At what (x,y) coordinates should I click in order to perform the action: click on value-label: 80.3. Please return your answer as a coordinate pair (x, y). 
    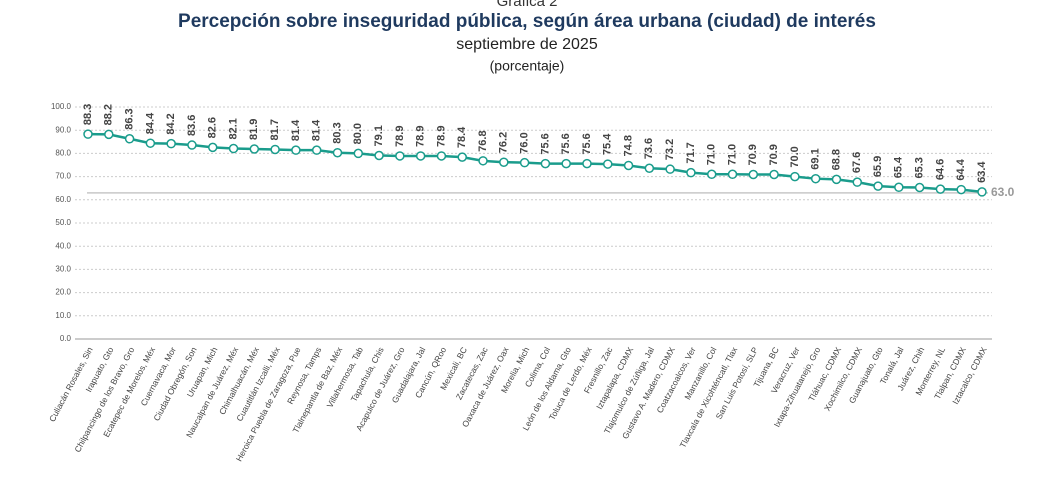
    Looking at the image, I should click on (337, 132).